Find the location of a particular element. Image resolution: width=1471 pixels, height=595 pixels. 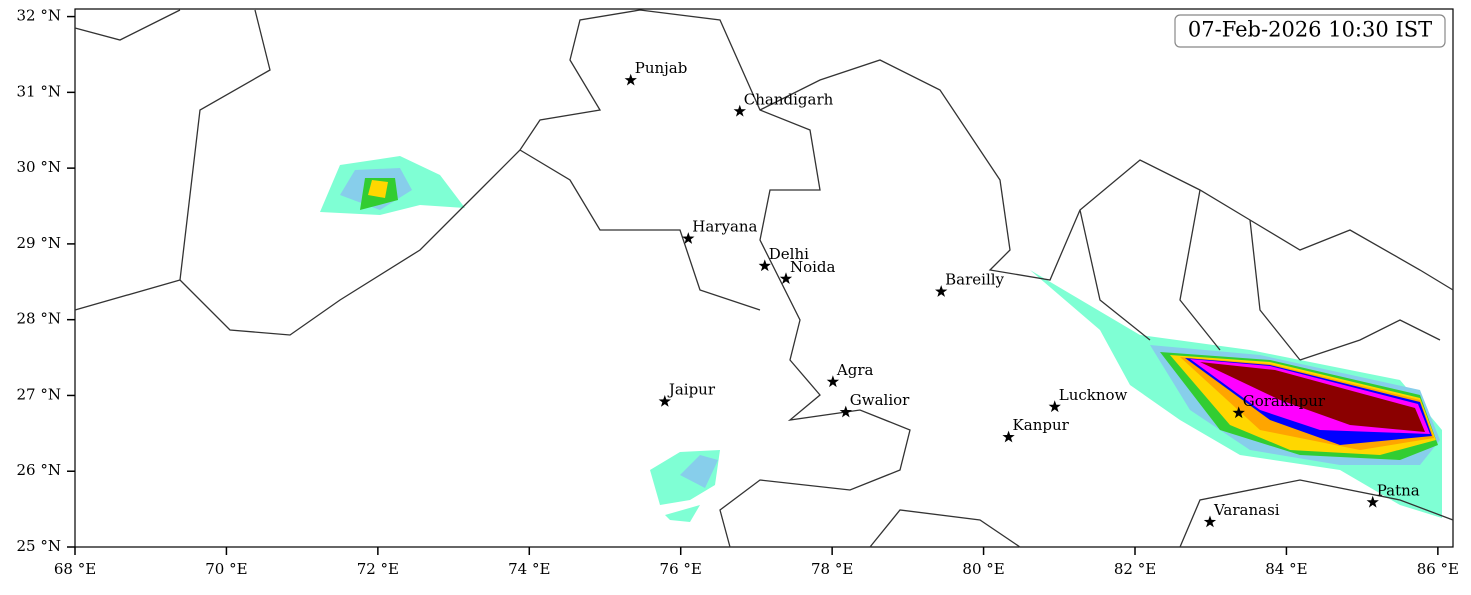

city-label: Lucknow is located at coordinates (1093, 395).